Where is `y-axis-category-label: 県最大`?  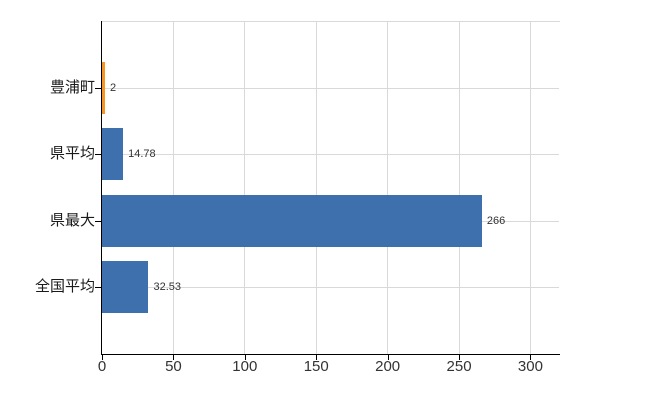 y-axis-category-label: 県最大 is located at coordinates (72, 220).